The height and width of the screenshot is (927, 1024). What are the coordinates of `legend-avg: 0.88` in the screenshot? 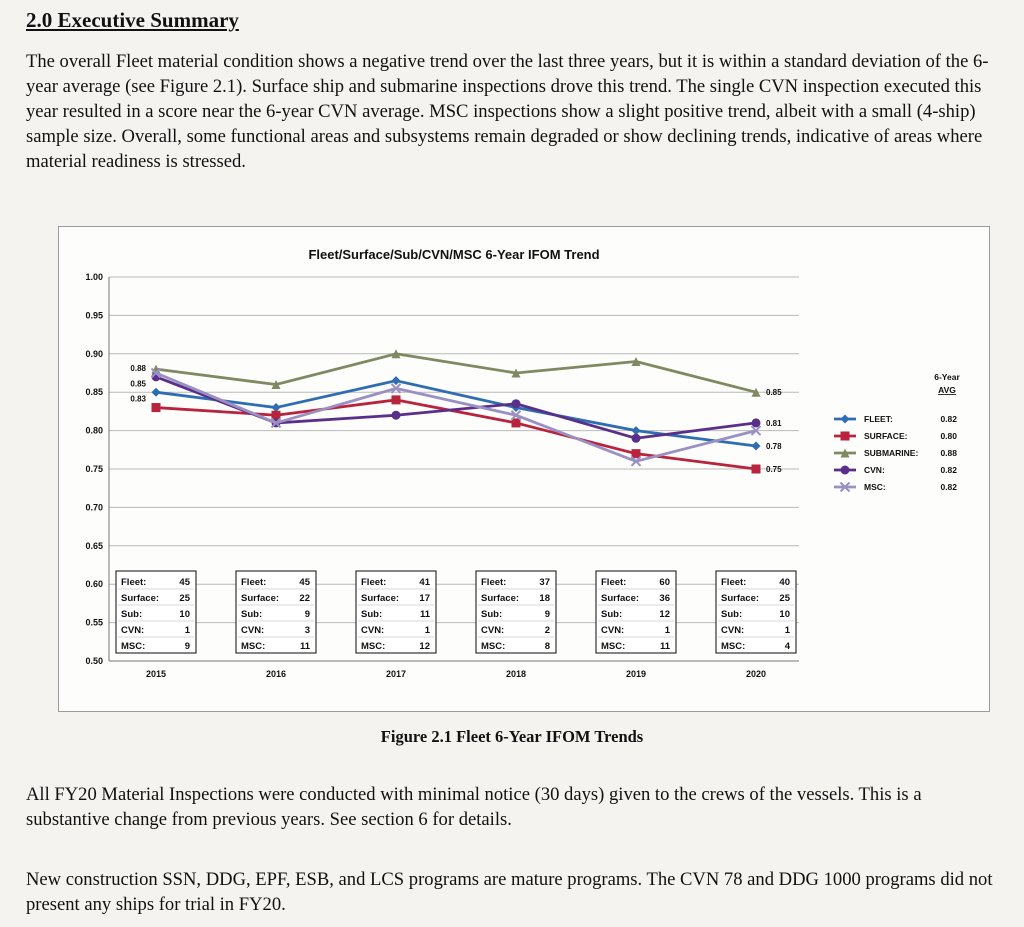 It's located at (948, 453).